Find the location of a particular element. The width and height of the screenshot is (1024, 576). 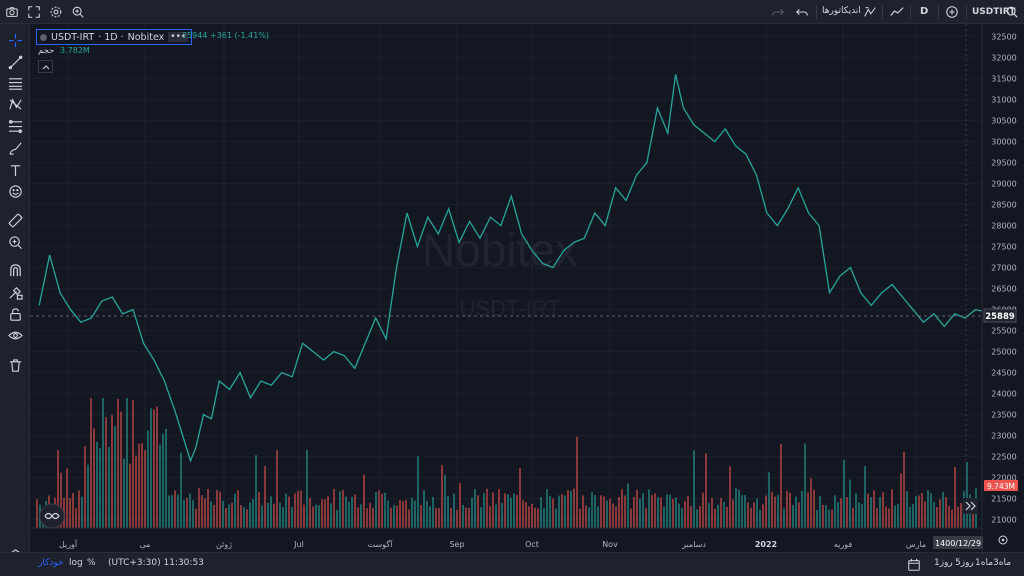

log-scale-button: log is located at coordinates (76, 563).